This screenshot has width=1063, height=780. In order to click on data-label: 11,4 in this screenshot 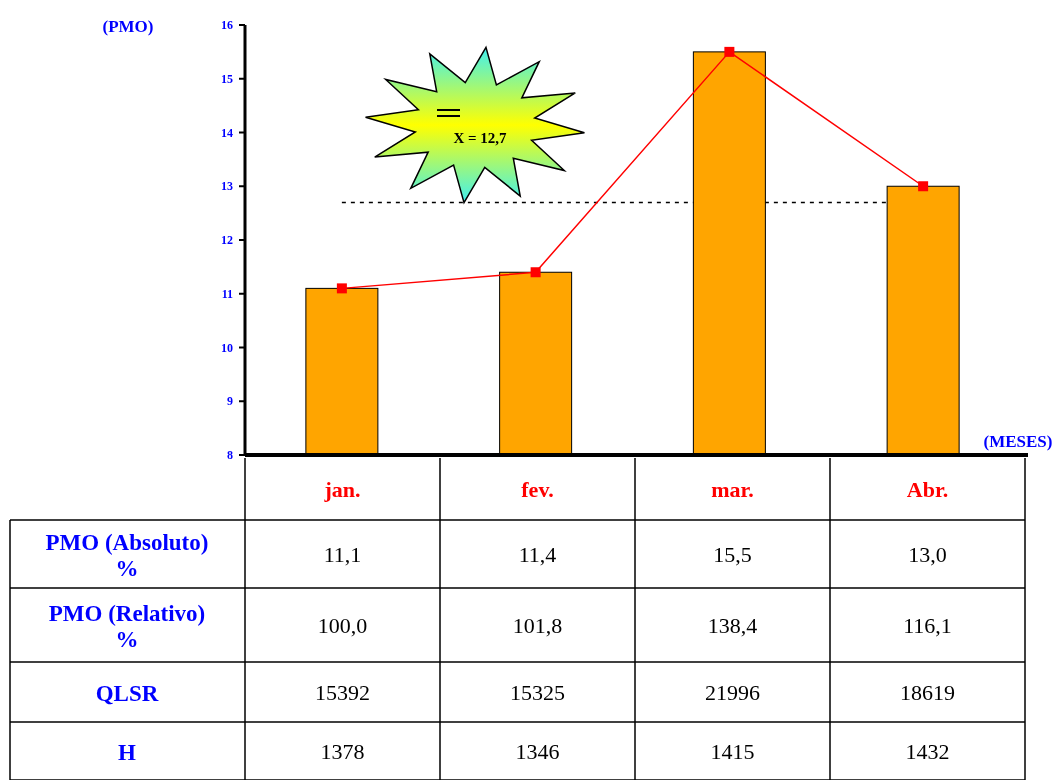, I will do `click(537, 554)`.